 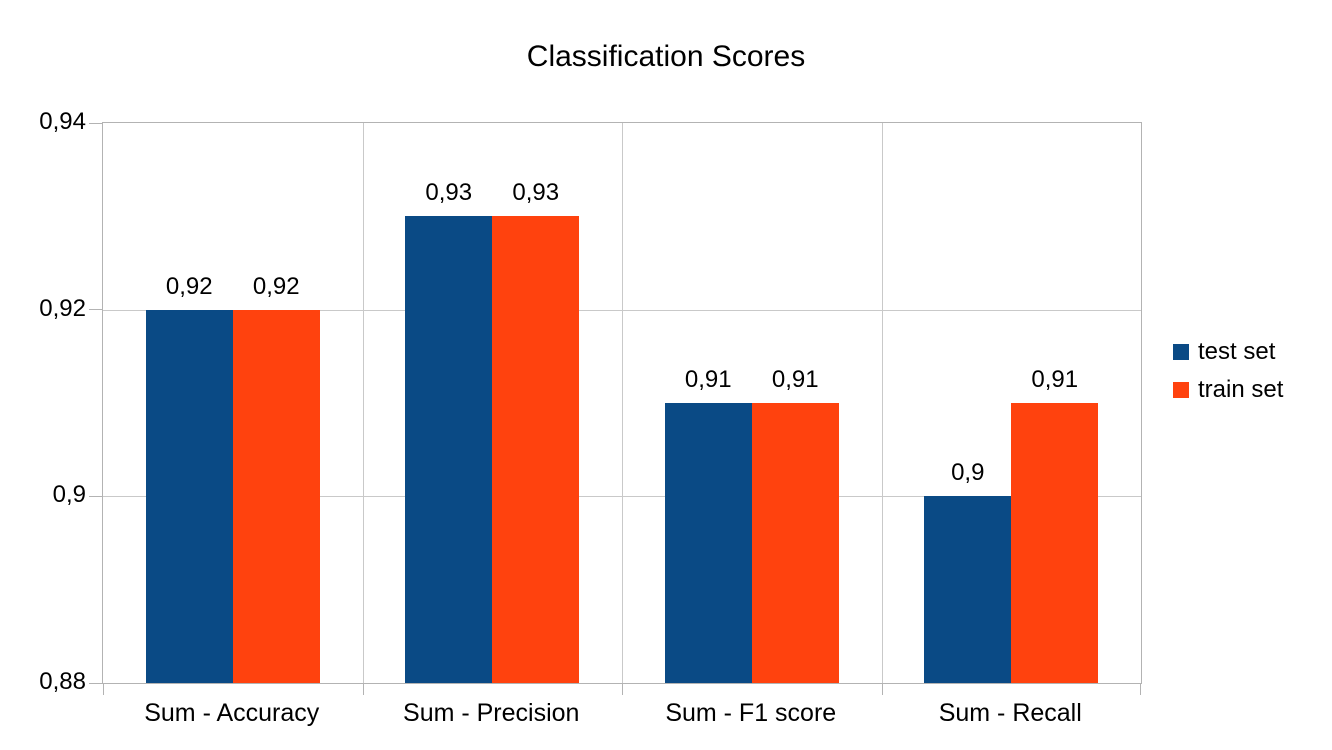 I want to click on x-axis-label: Sum - F1 score, so click(x=751, y=713).